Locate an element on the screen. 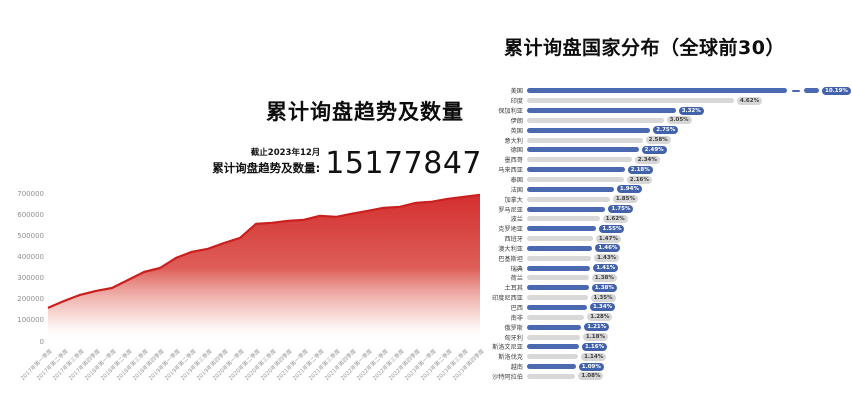  percentage-badge: 1.09% is located at coordinates (591, 366).